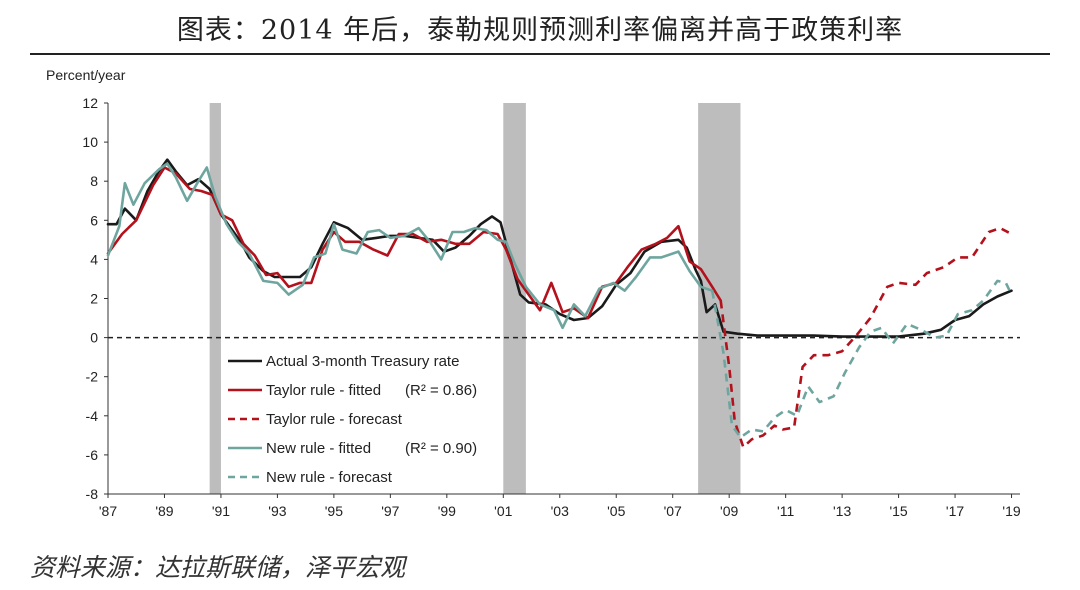 The image size is (1080, 590). Describe the element at coordinates (221, 511) in the screenshot. I see `x-tick-label: '91` at that location.